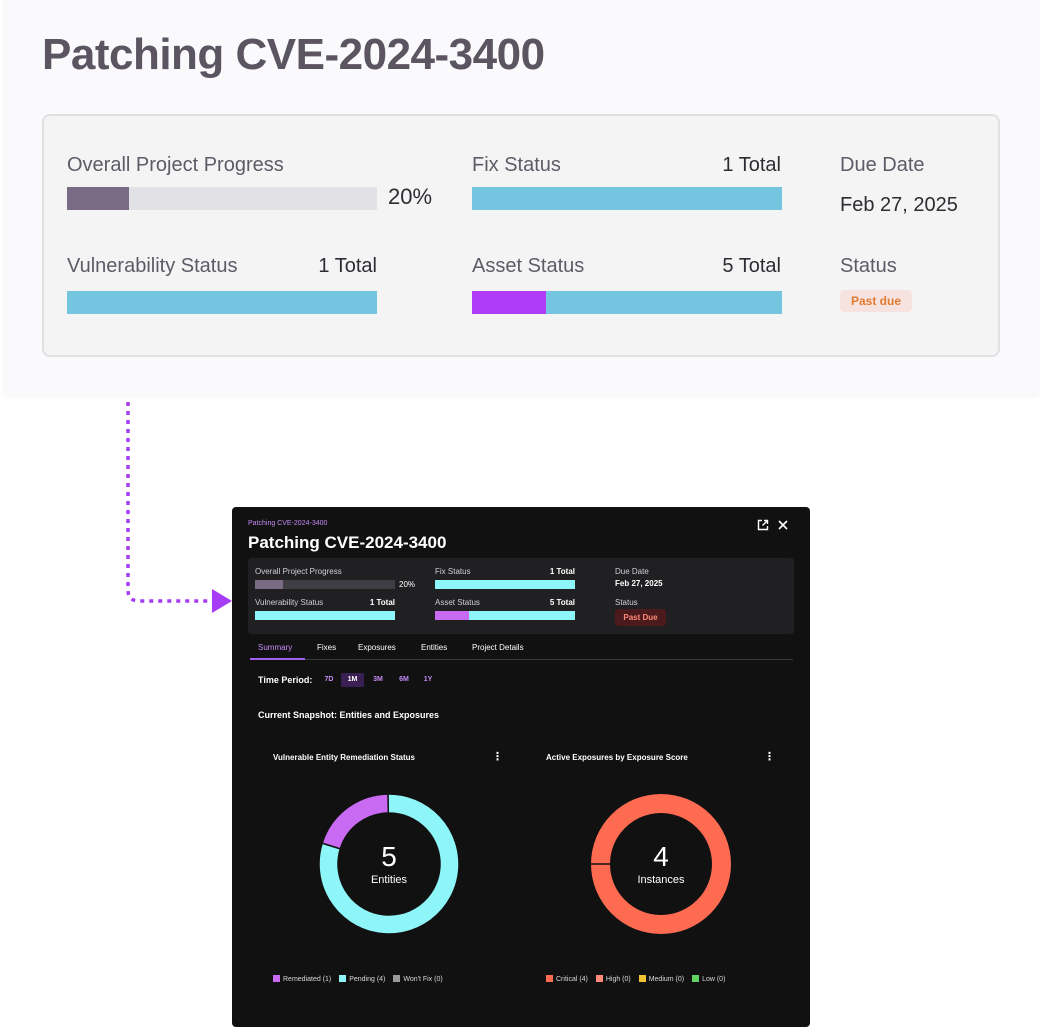 Image resolution: width=1041 pixels, height=1027 pixels. I want to click on legend-label: Low (0), so click(714, 979).